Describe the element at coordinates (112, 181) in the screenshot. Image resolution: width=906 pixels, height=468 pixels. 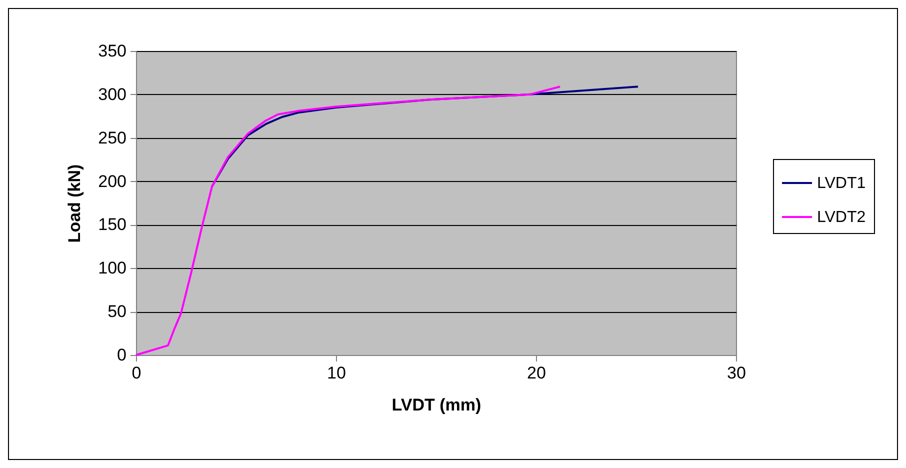
I see `y-tick-label: 200` at that location.